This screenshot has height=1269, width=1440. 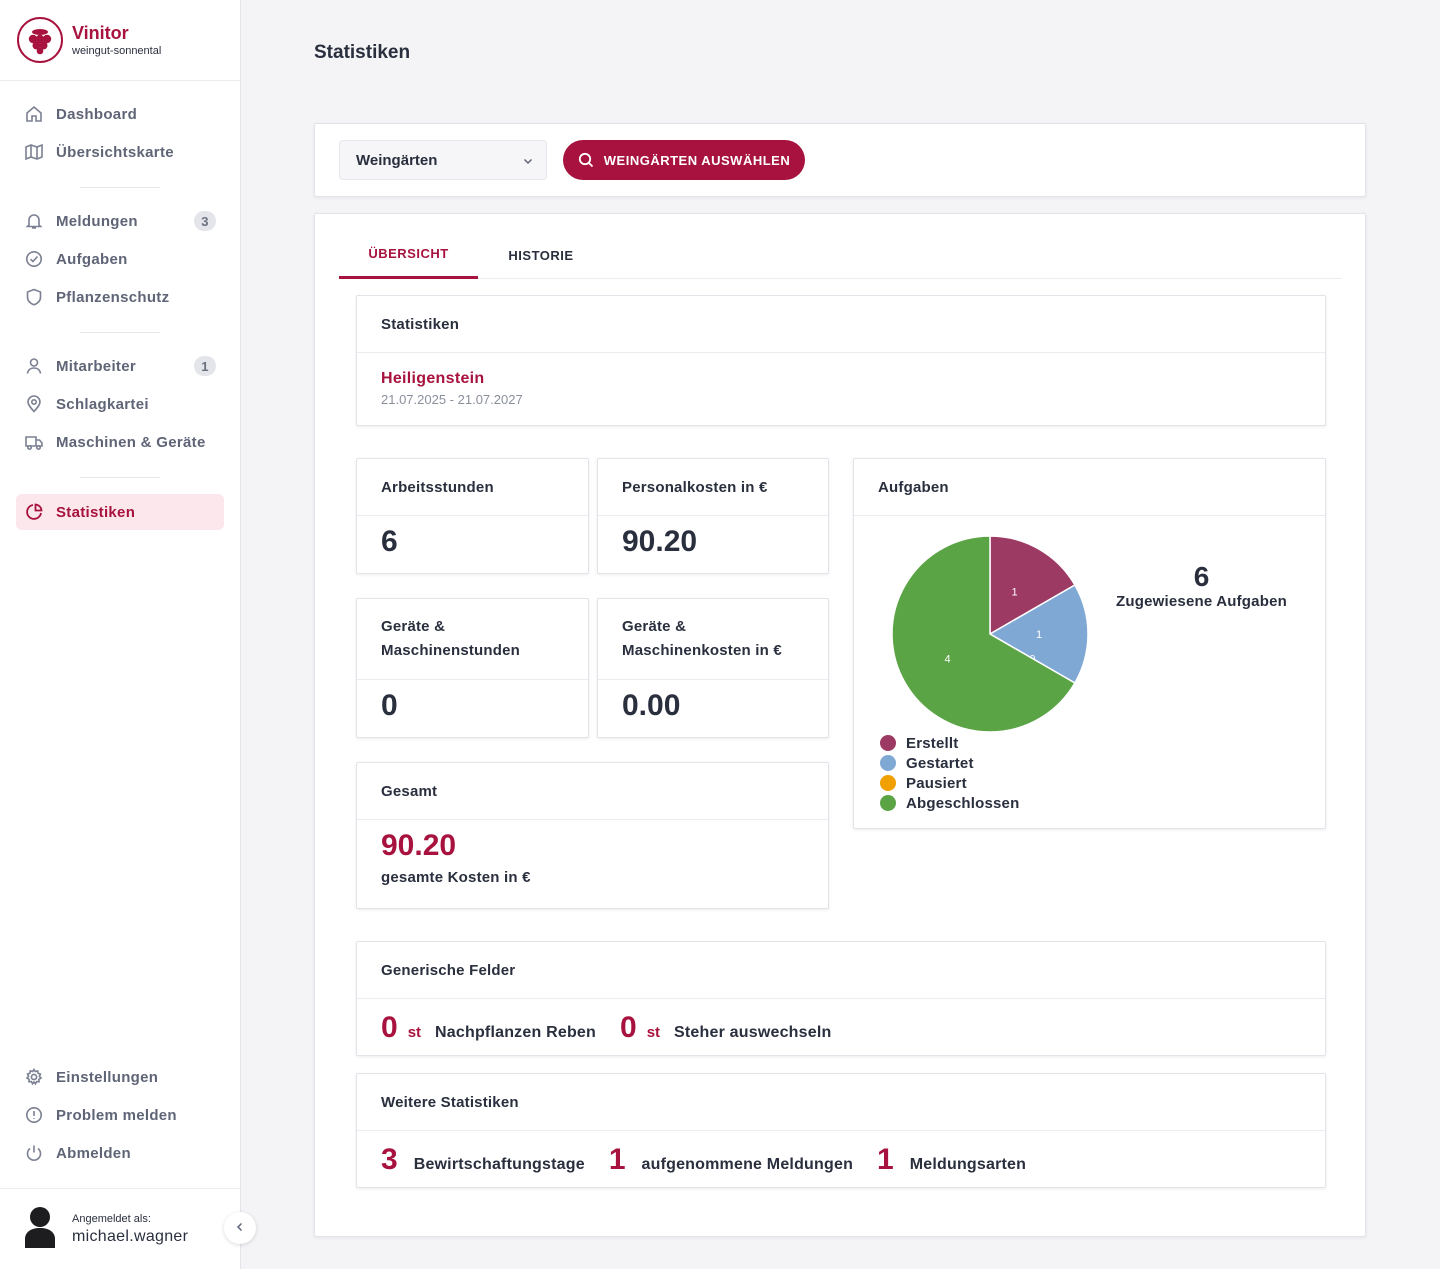 What do you see at coordinates (419, 845) in the screenshot?
I see `total-value: 90.20` at bounding box center [419, 845].